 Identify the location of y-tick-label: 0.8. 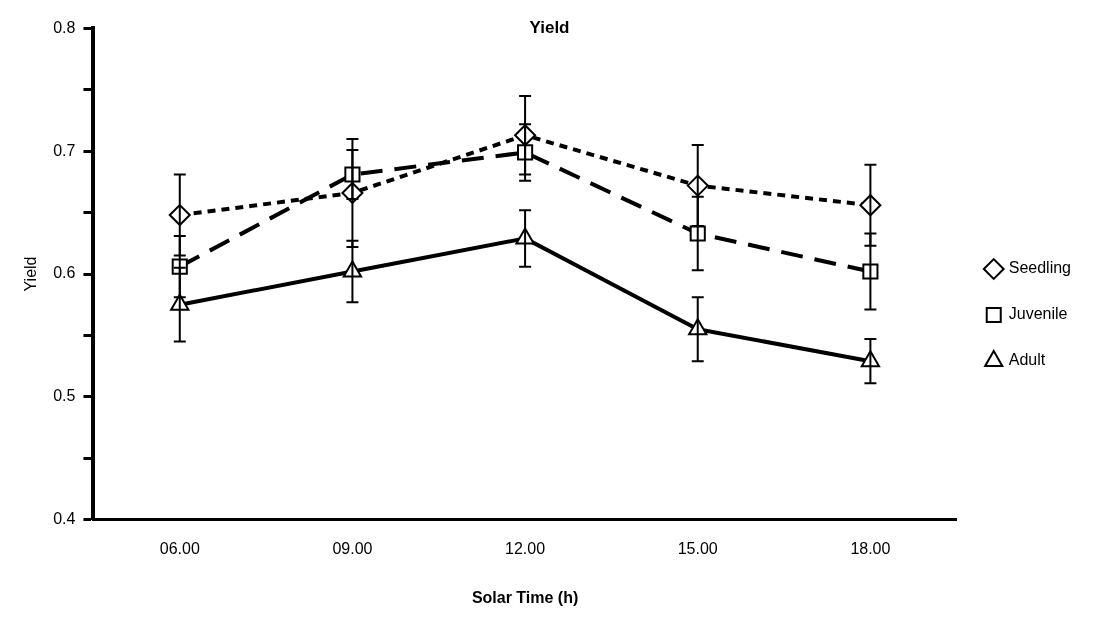
(64, 27).